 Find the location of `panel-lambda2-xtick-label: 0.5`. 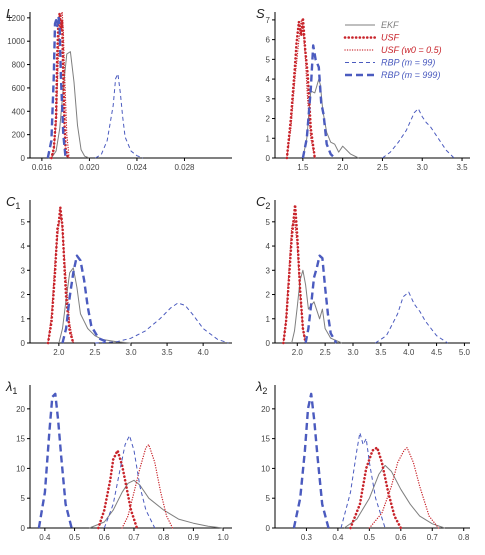

panel-lambda2-xtick-label: 0.5 is located at coordinates (370, 537).